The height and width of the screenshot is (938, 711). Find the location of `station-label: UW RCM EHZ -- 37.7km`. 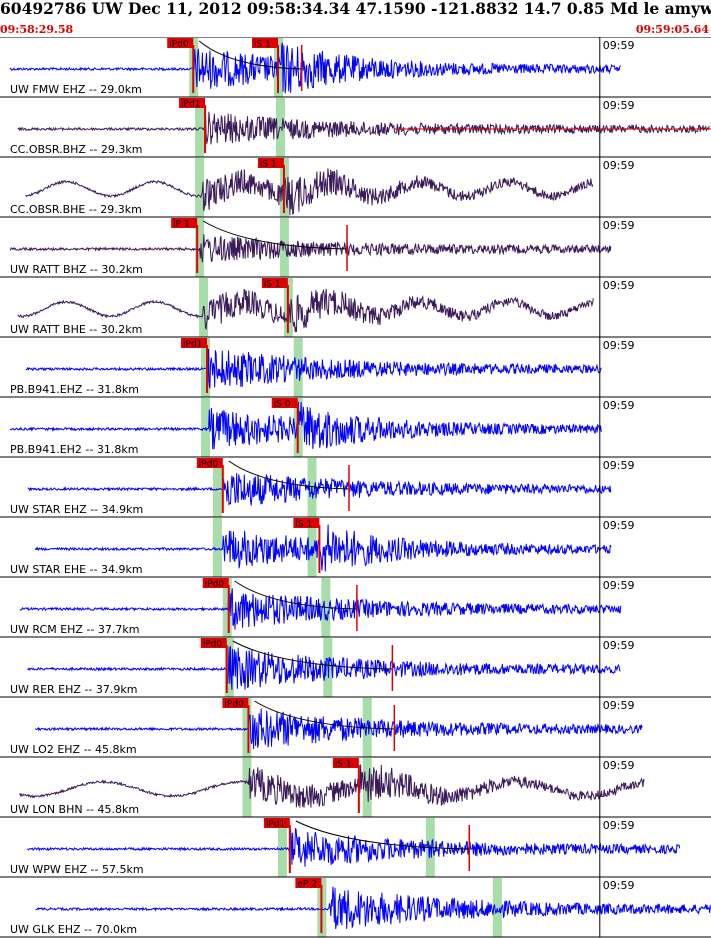

station-label: UW RCM EHZ -- 37.7km is located at coordinates (74, 629).